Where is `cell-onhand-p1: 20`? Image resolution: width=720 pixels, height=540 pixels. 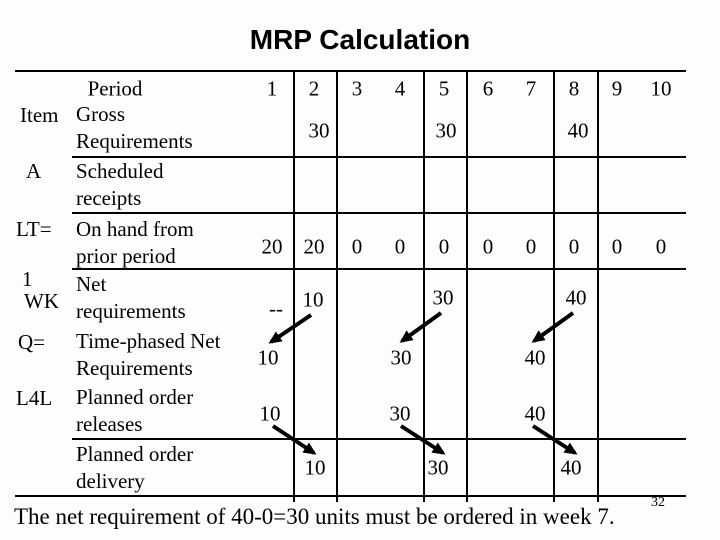
cell-onhand-p1: 20 is located at coordinates (272, 246).